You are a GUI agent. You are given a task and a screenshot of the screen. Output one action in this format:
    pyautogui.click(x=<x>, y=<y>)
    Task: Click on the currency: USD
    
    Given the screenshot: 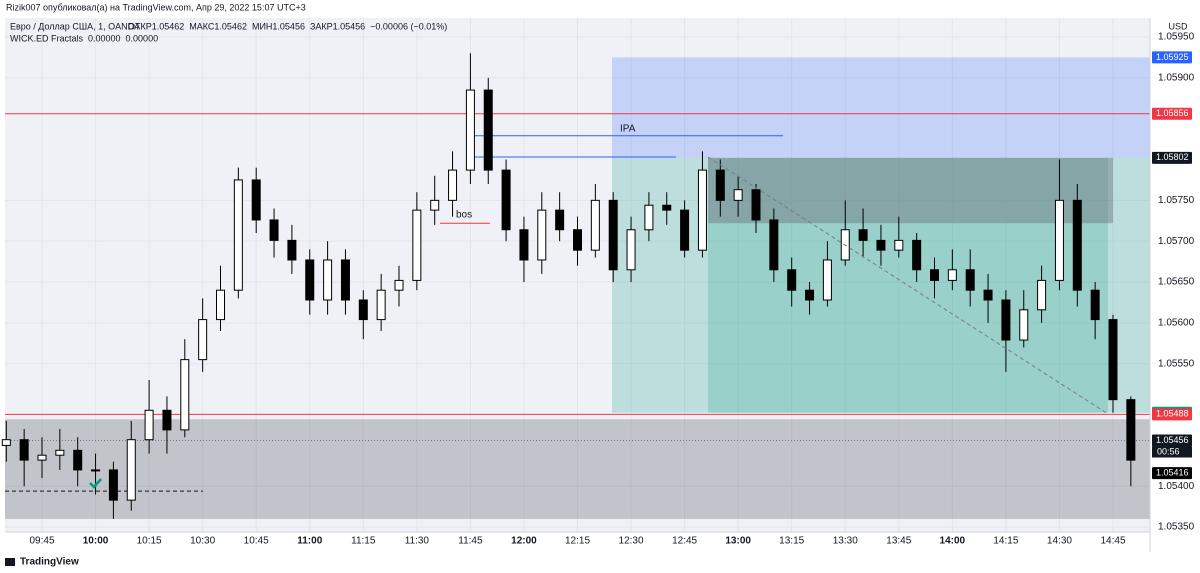 What is the action you would take?
    pyautogui.click(x=1178, y=26)
    